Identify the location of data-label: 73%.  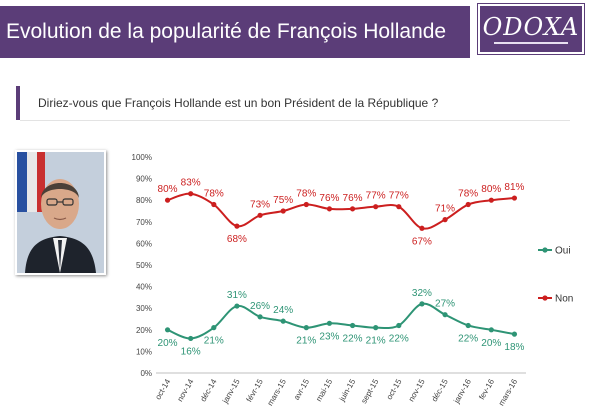
(260, 204).